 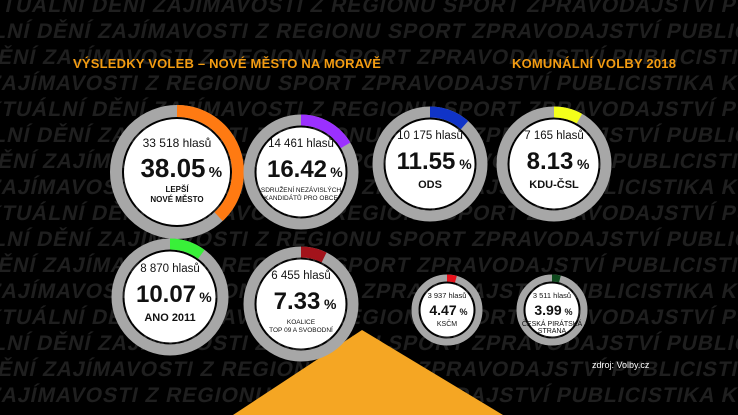 I want to click on donut-chart: 7 165 hlasů 8.13 % KDU-ČSL, so click(x=554, y=164).